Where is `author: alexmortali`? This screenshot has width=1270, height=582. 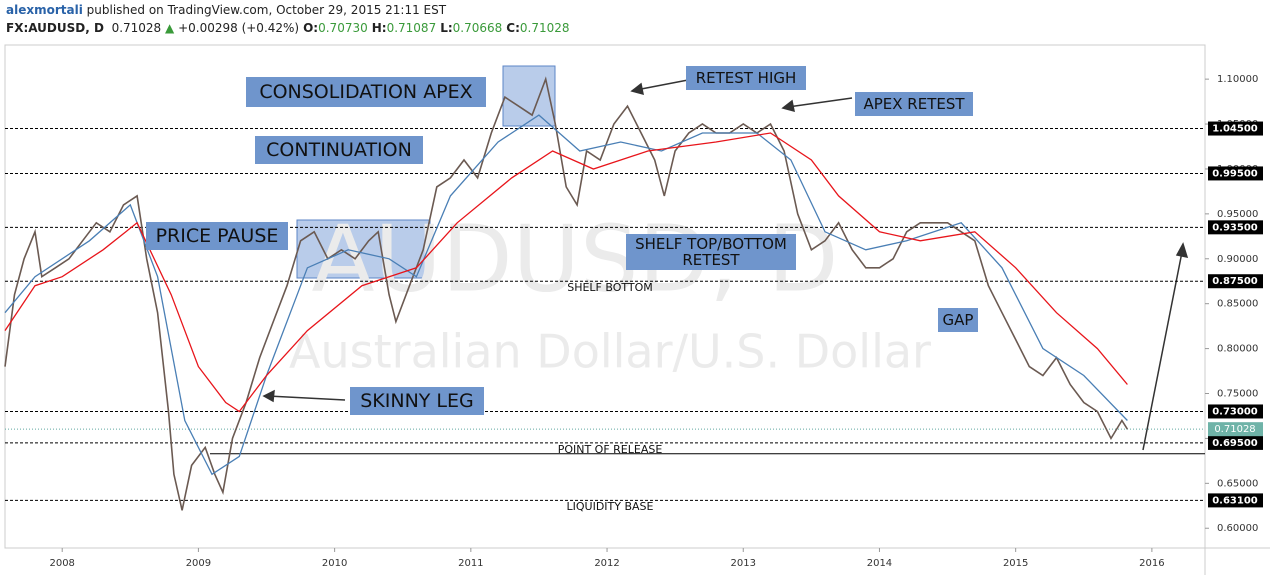
author: alexmortali is located at coordinates (44, 10).